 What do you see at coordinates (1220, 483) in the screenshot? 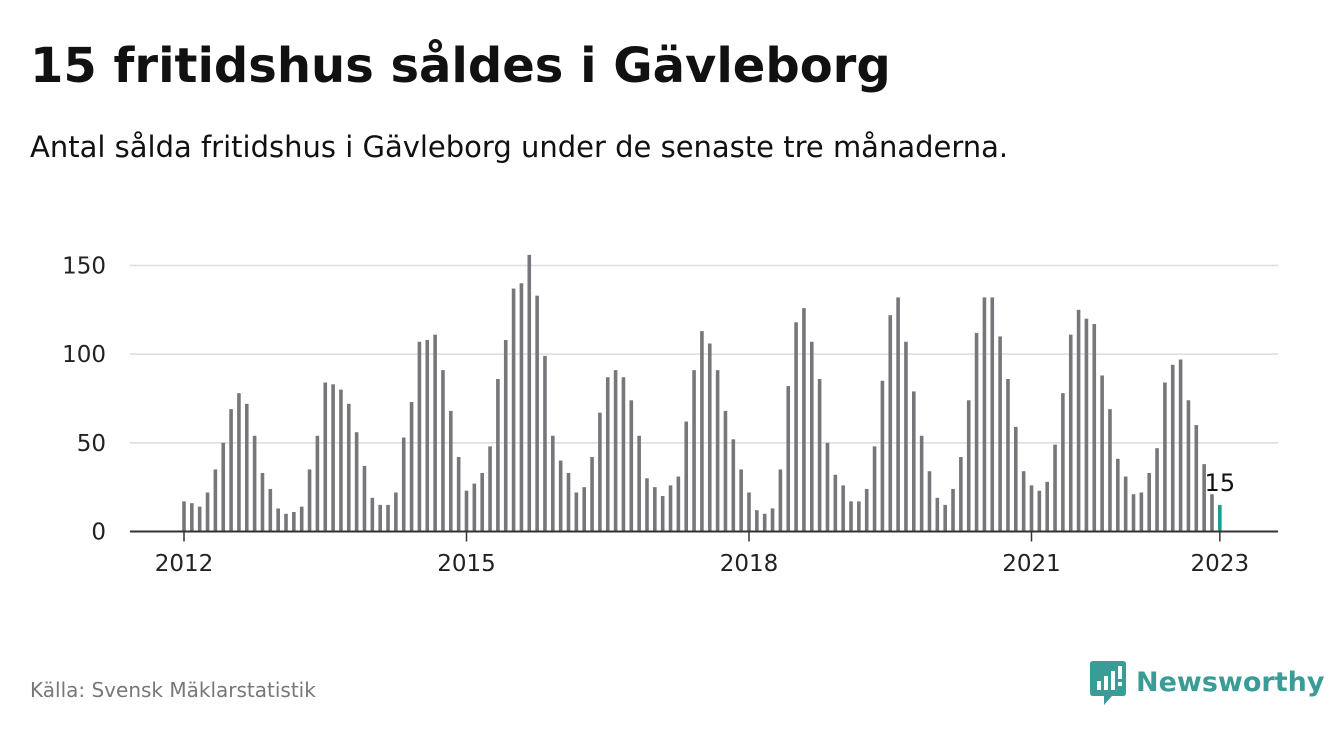
I see `highlight-value-label: 15` at bounding box center [1220, 483].